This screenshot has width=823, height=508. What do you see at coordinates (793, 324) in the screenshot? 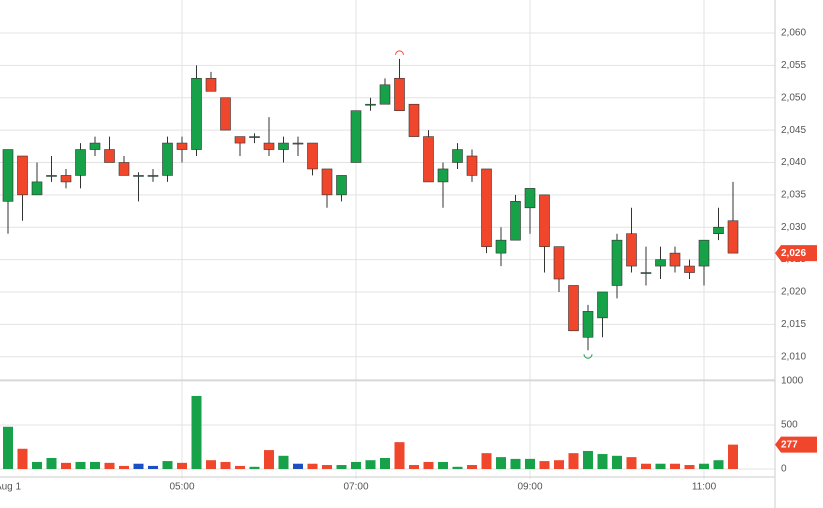
I see `y-tick-label: 2,015` at bounding box center [793, 324].